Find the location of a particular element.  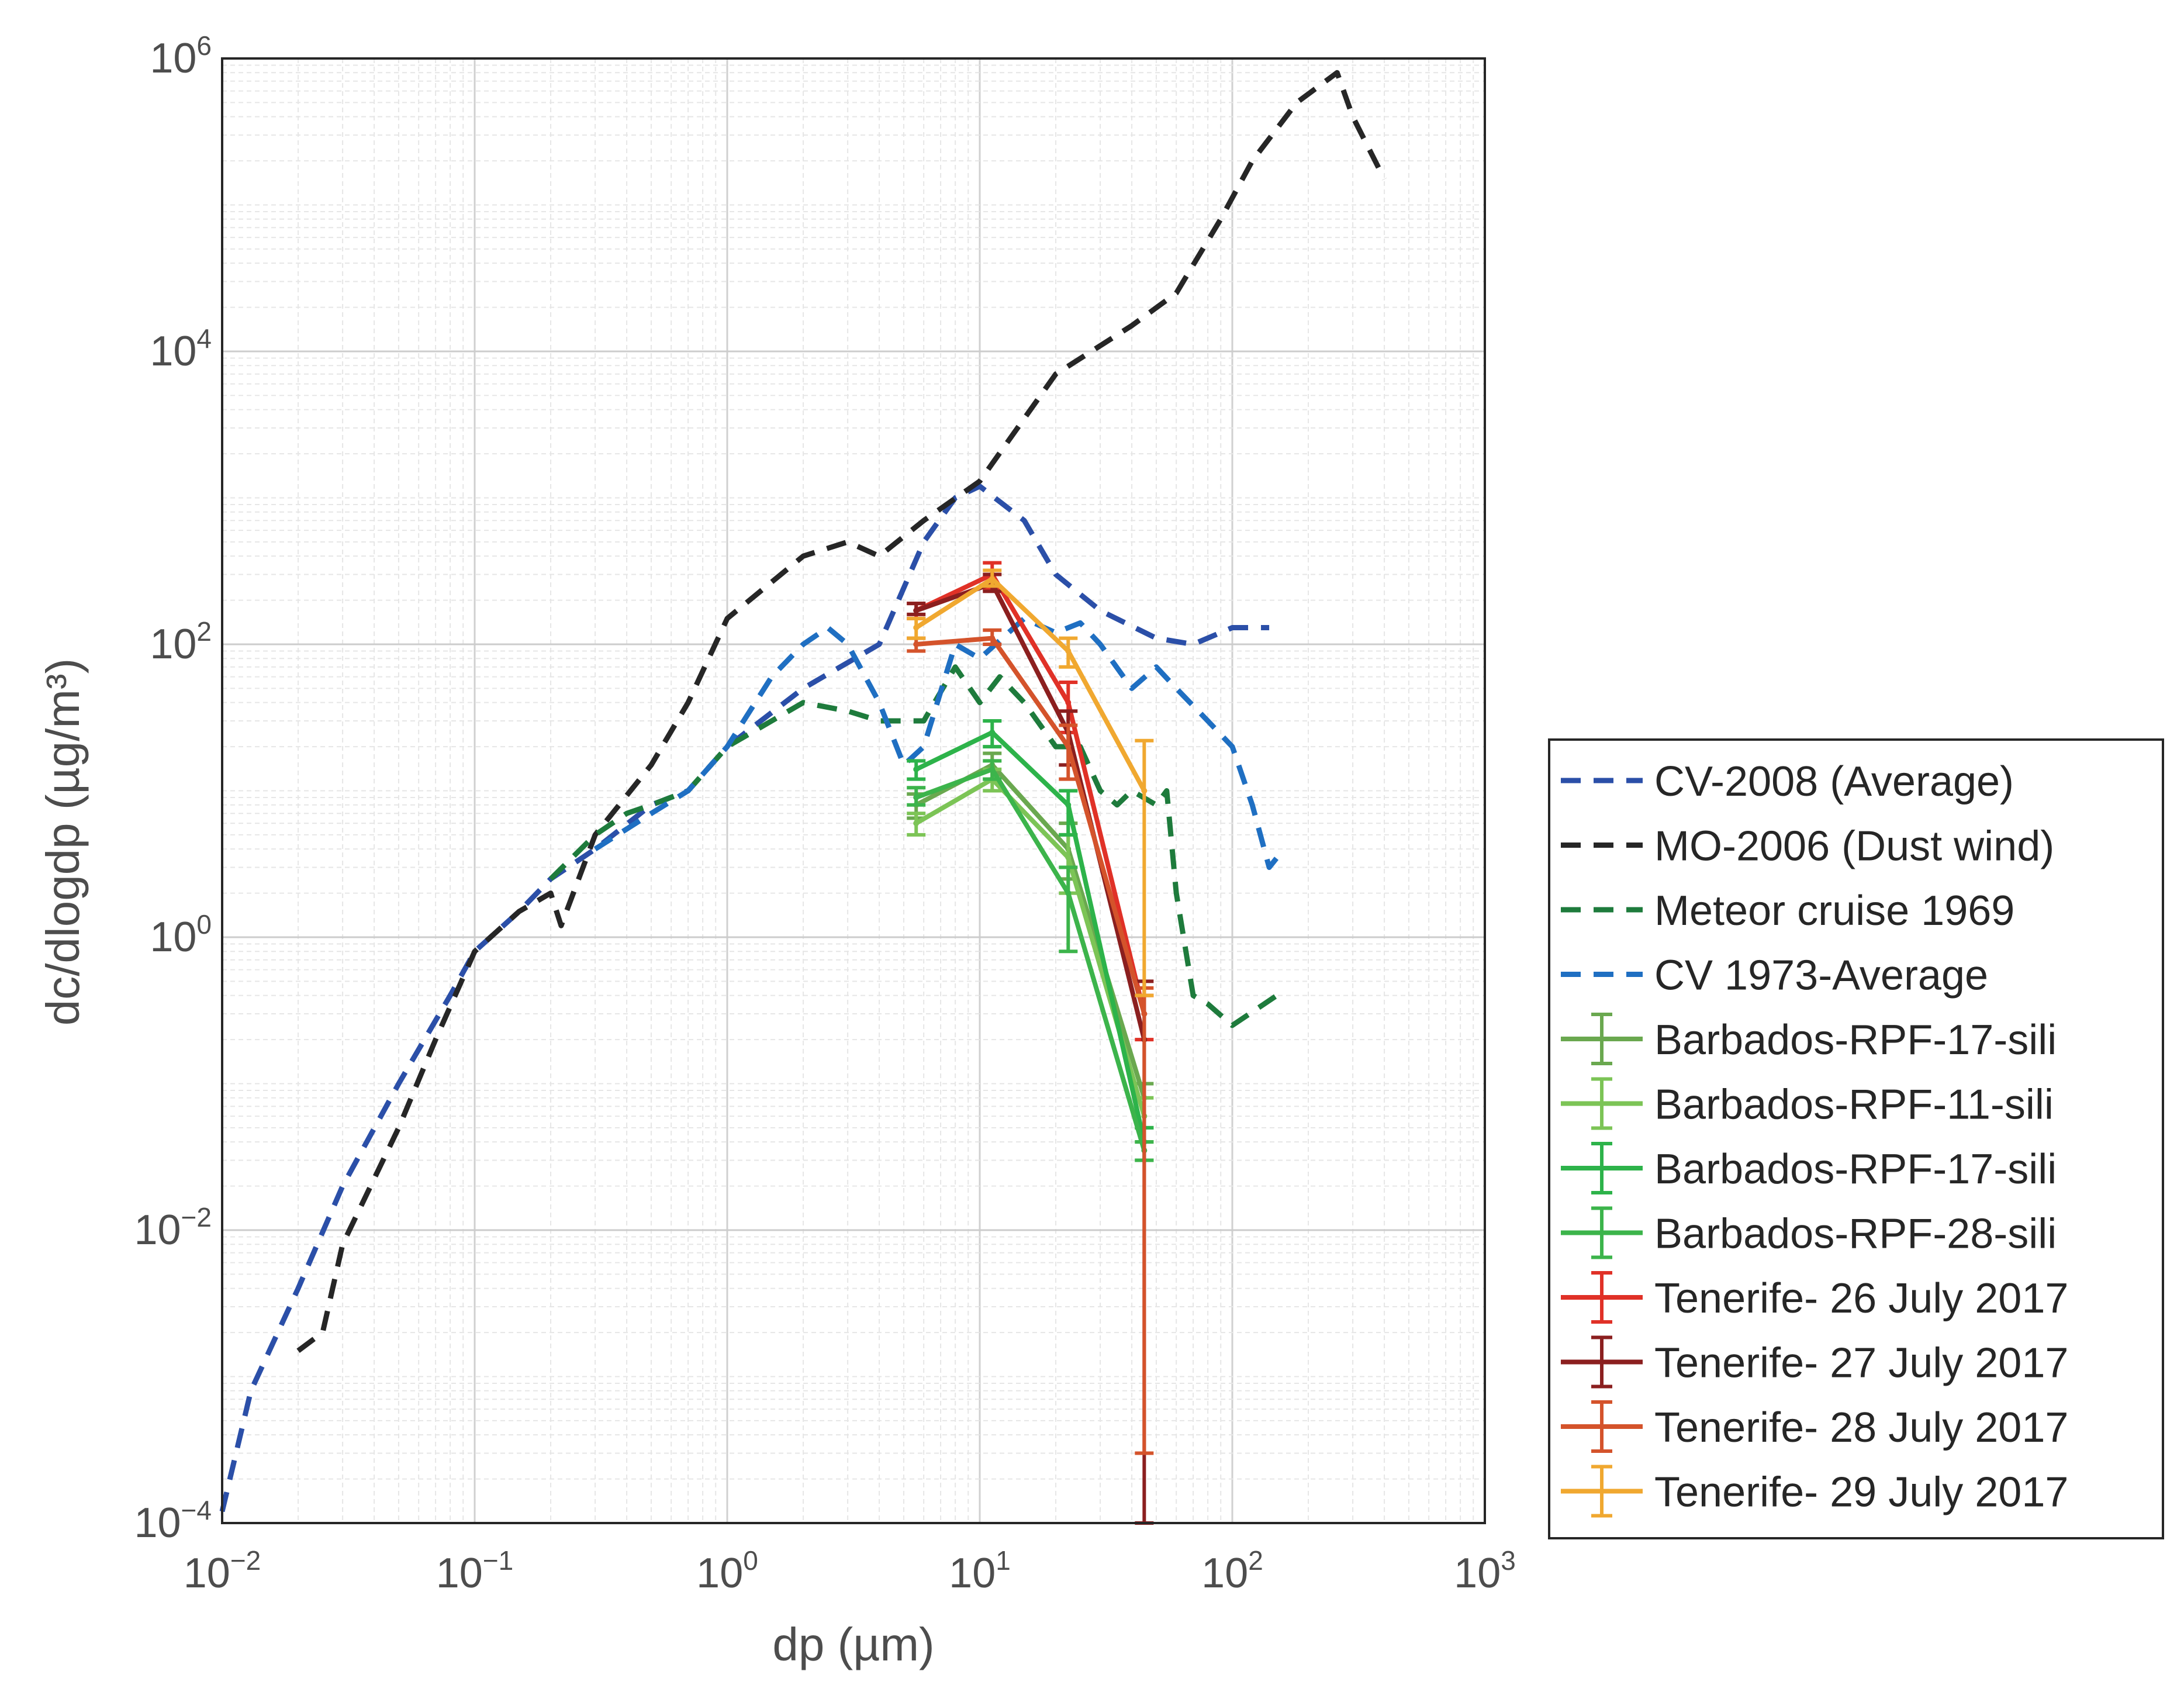

legend-label: CV 1973-Average is located at coordinates (1821, 975).